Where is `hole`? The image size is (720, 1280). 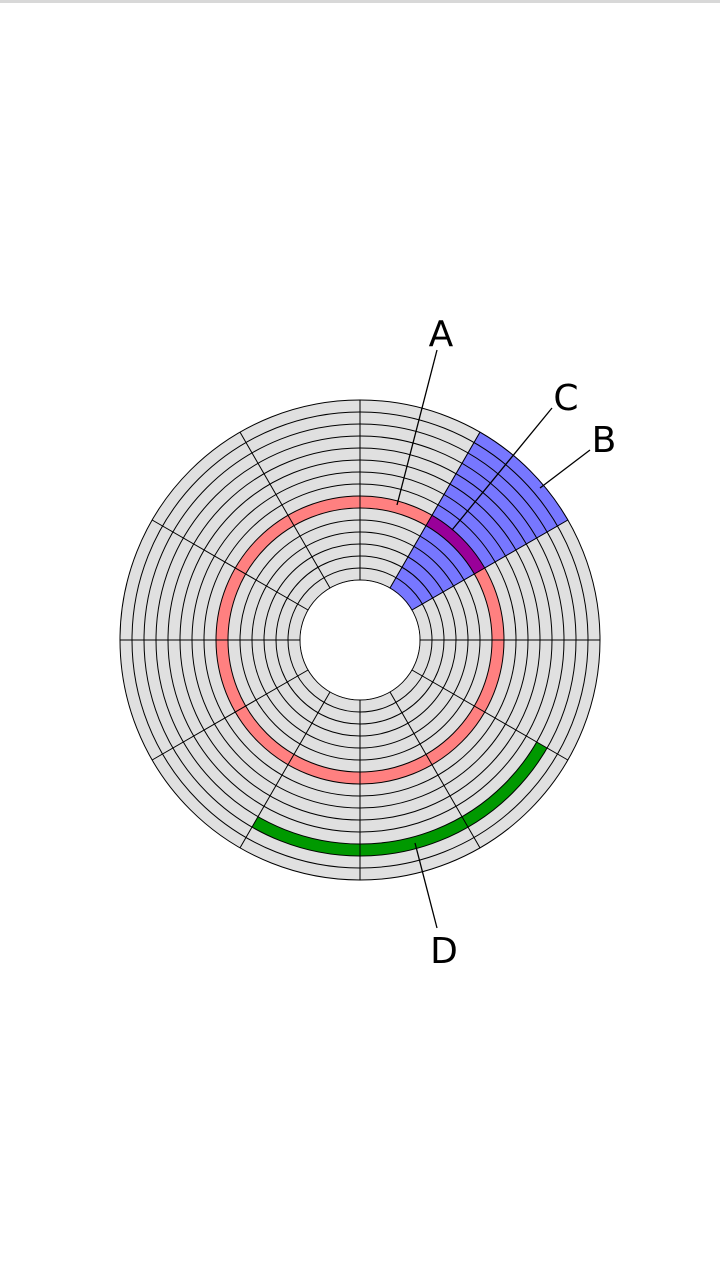 hole is located at coordinates (360, 640).